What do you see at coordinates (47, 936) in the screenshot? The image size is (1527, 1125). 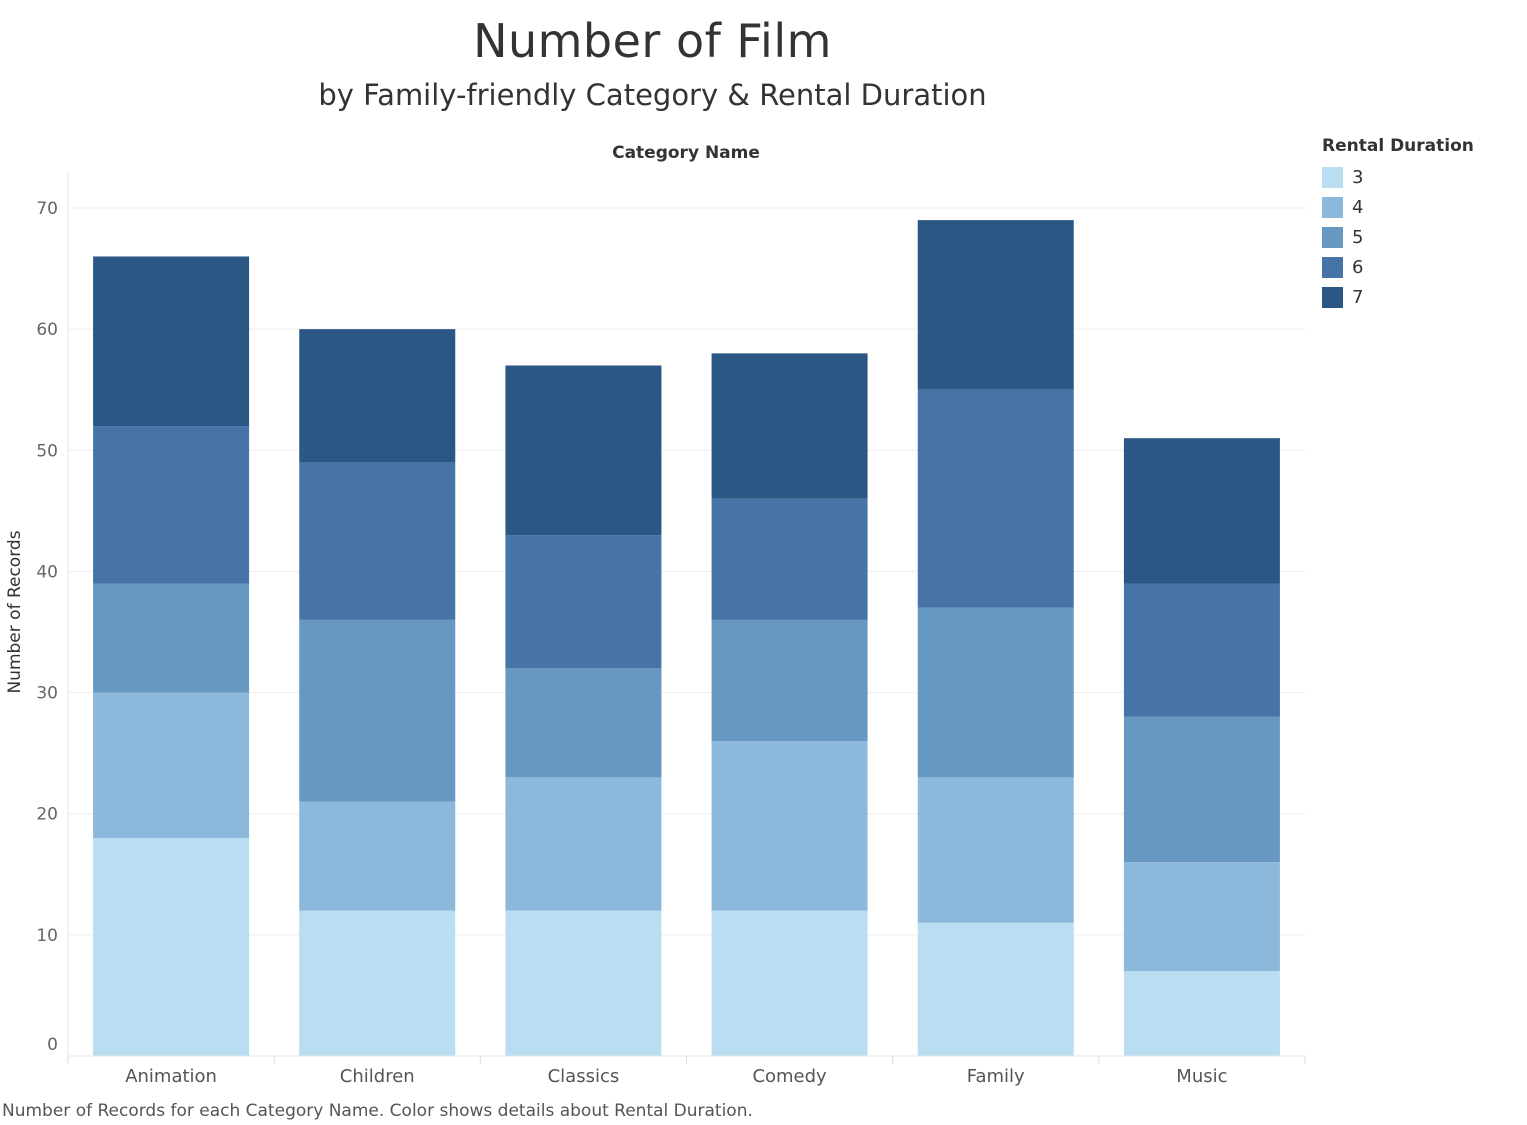 I see `y-tick-label: 10` at bounding box center [47, 936].